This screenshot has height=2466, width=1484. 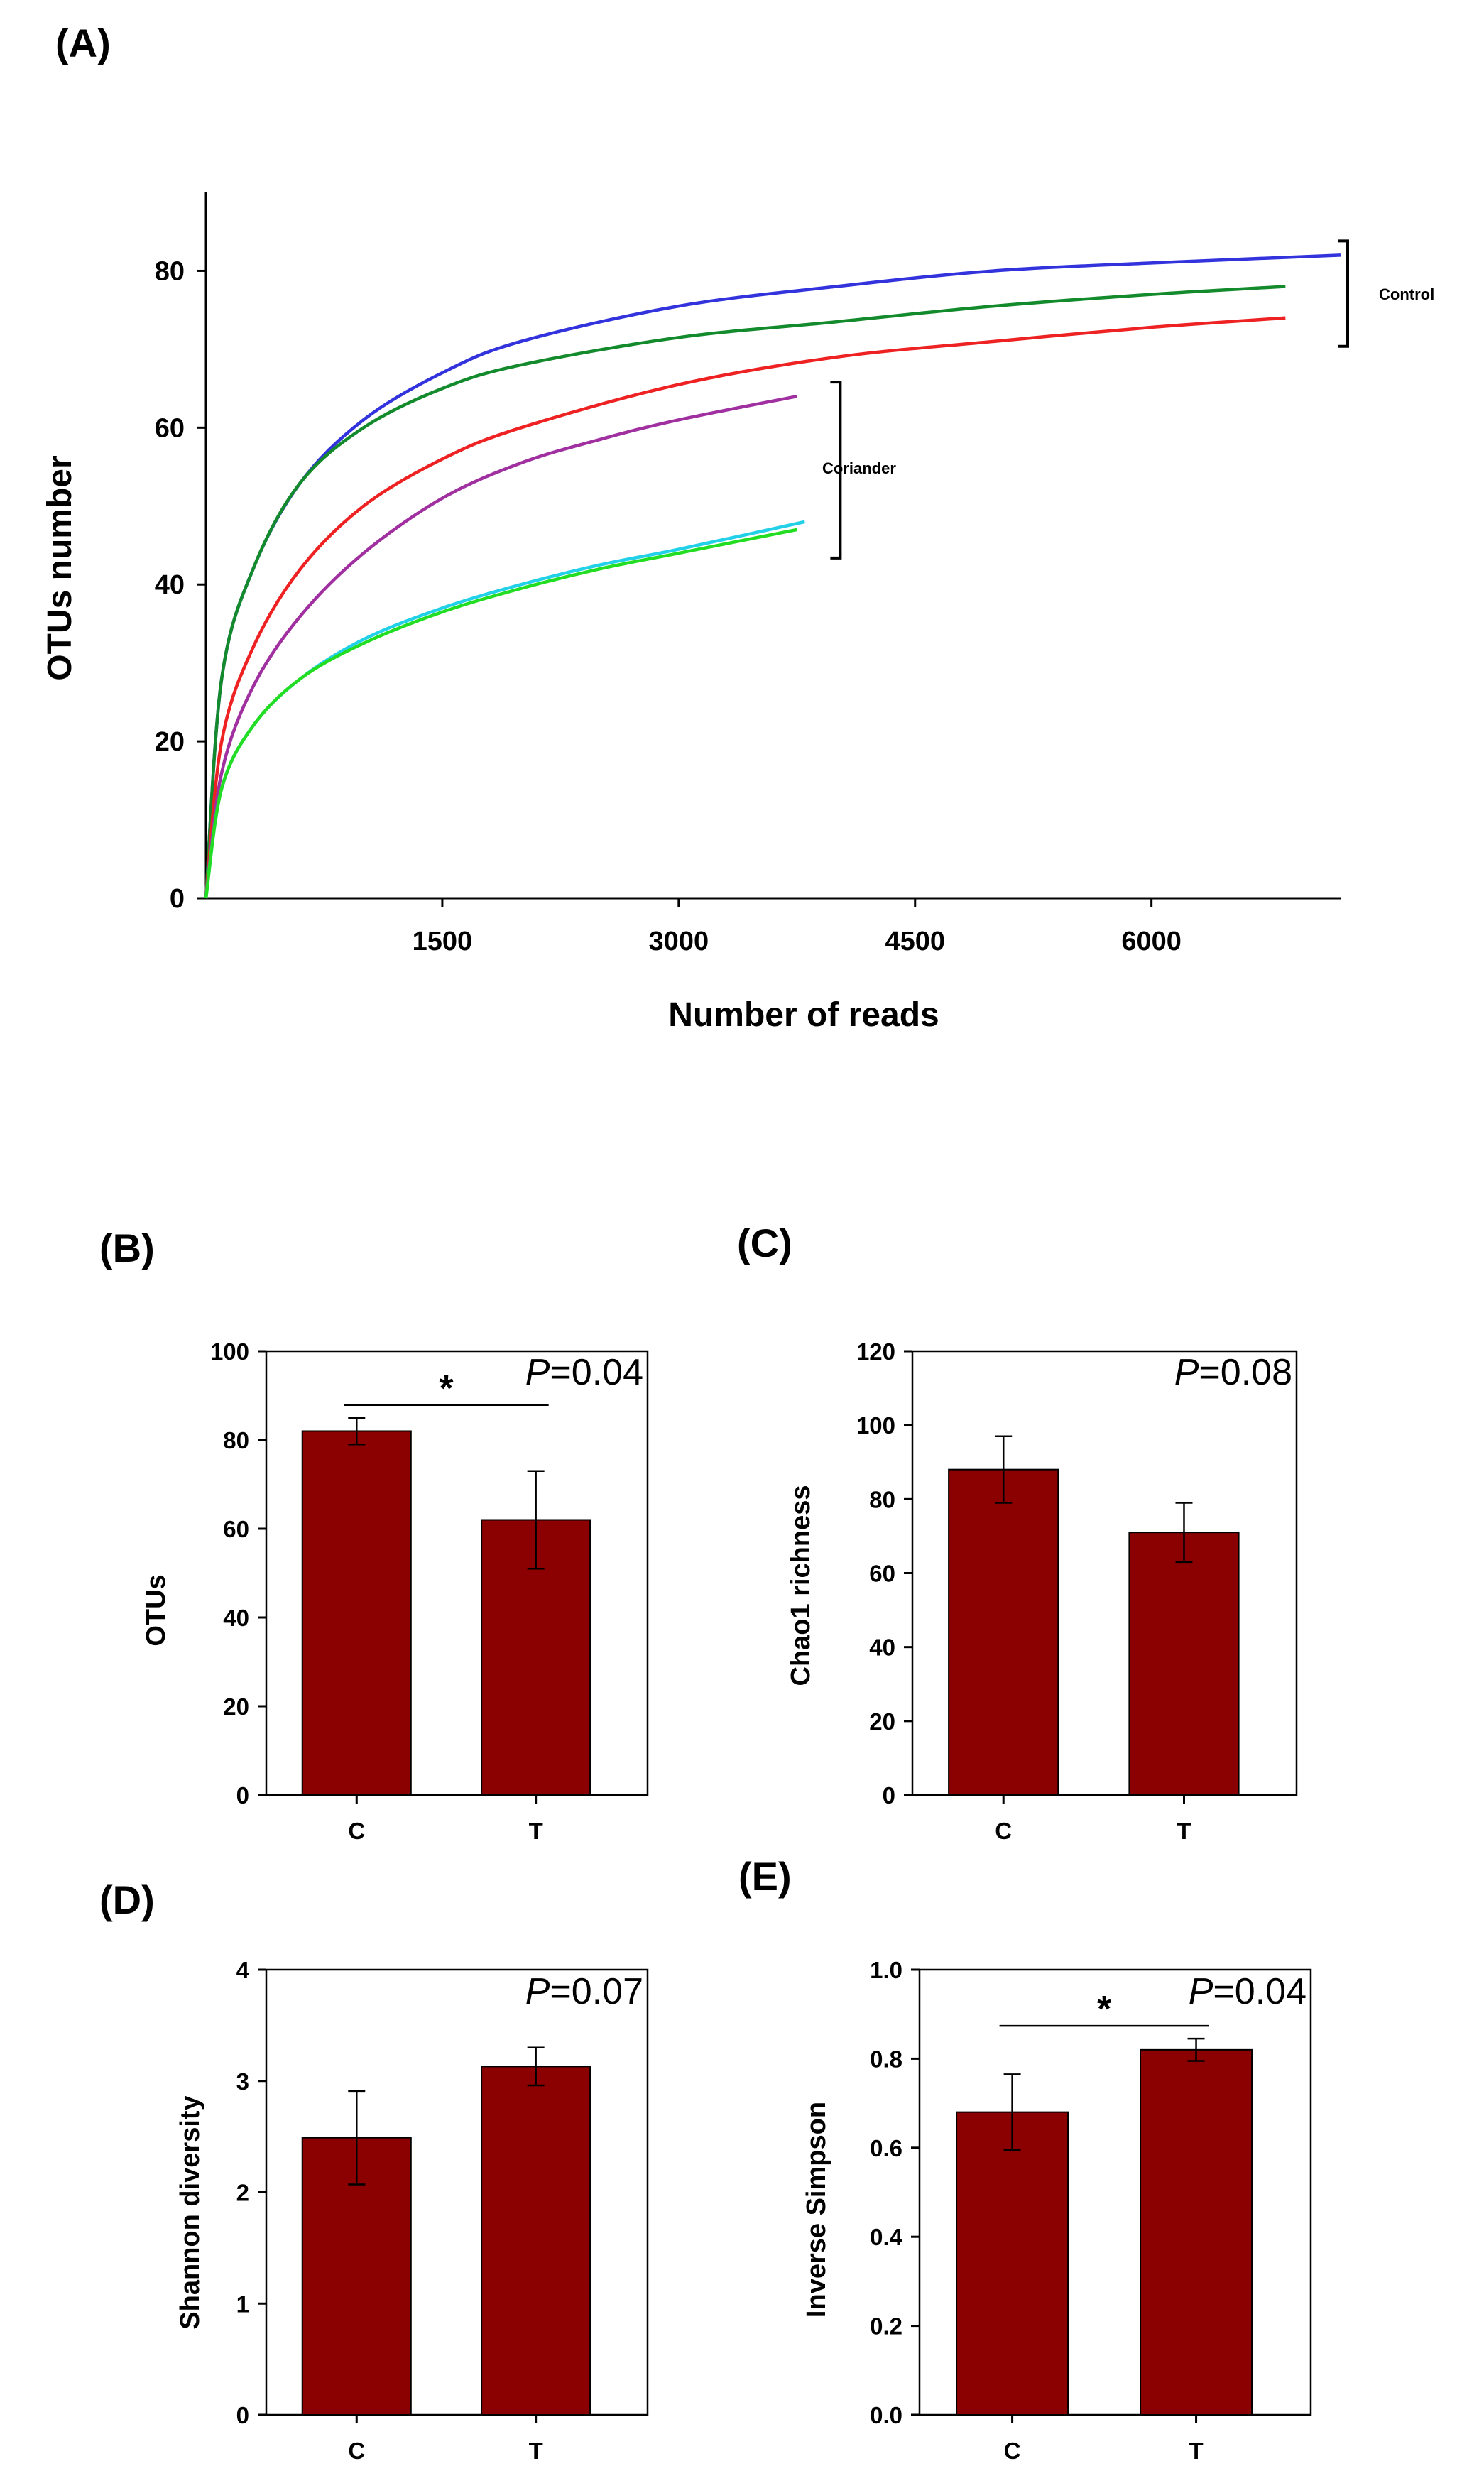 I want to click on panel-d-y-tick-label: 1, so click(x=242, y=2304).